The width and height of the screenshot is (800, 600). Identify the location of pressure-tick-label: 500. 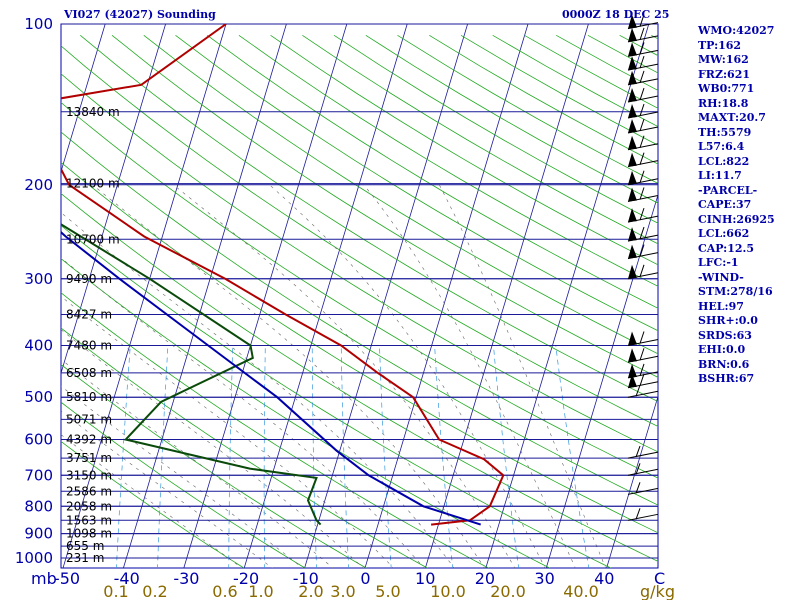
(38, 397).